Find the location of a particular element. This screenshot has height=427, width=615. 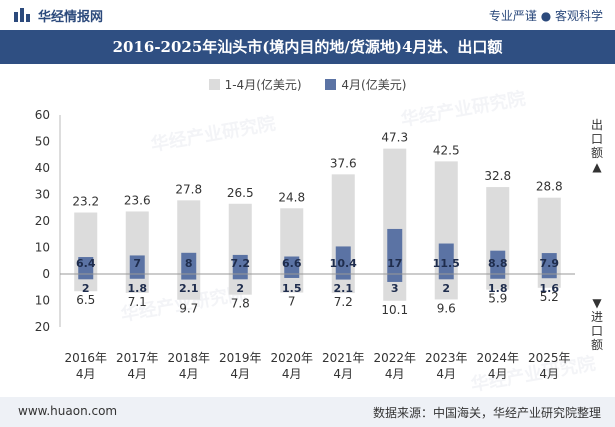

legend-label-cumulative: 1-4月(亿美元) is located at coordinates (263, 85).